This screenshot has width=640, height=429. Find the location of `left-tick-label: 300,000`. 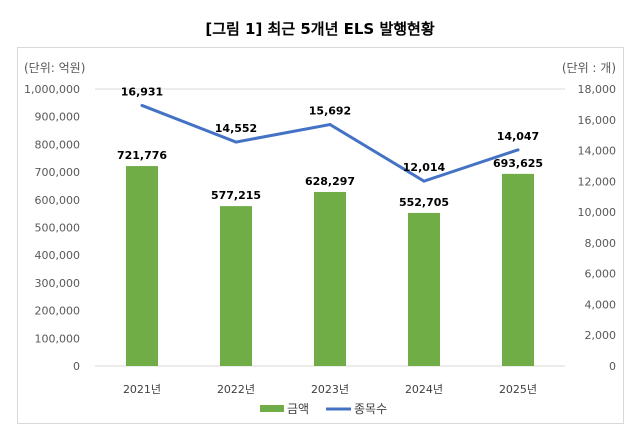

left-tick-label: 300,000 is located at coordinates (58, 283).